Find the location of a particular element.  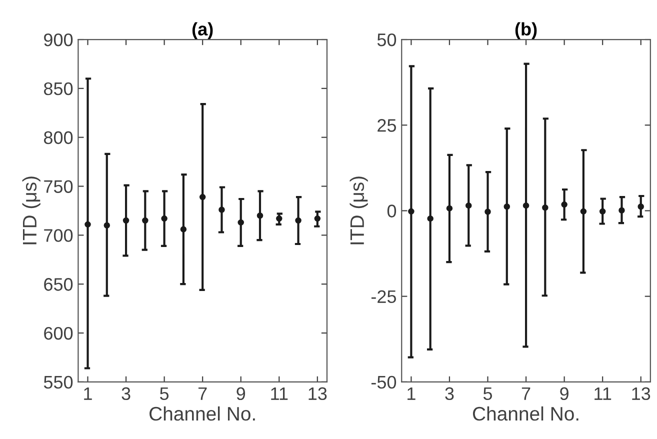

y-tick-label: 25 is located at coordinates (387, 125).